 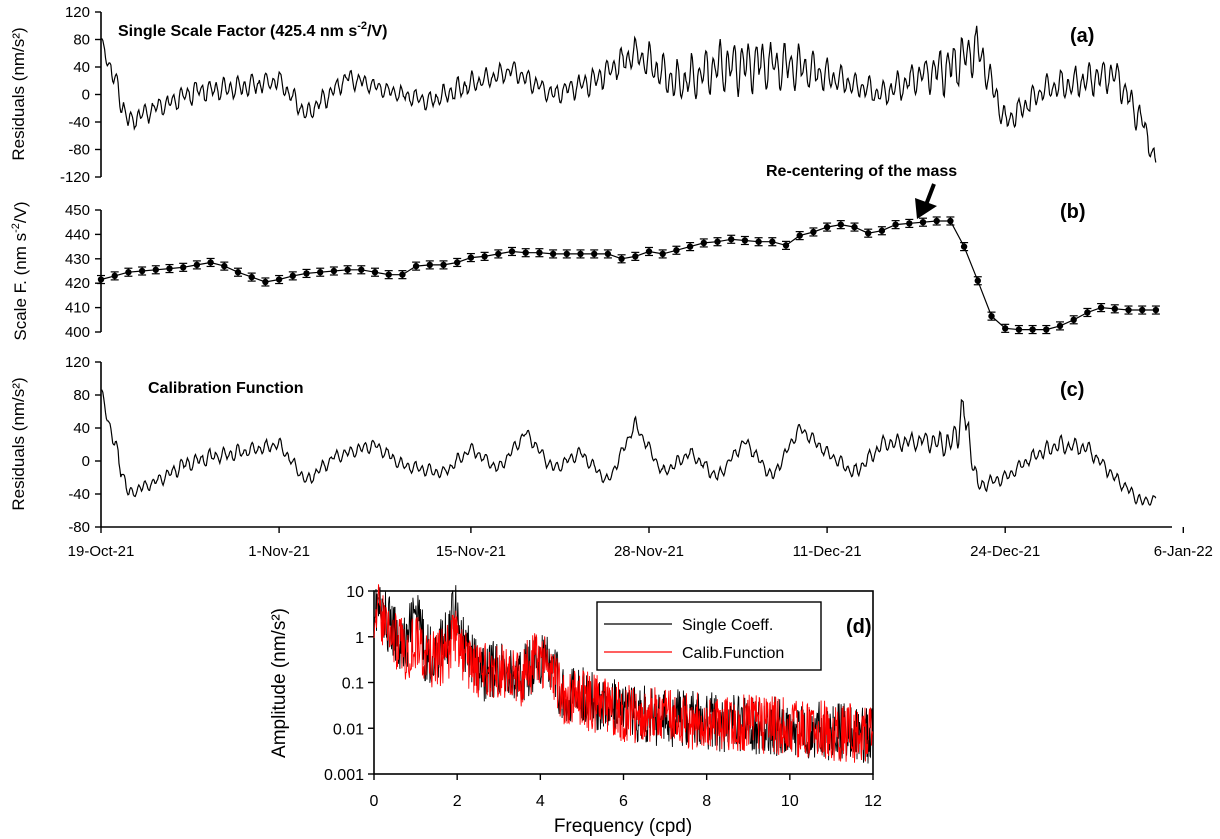 What do you see at coordinates (353, 684) in the screenshot?
I see `y-tick-label: 0.1` at bounding box center [353, 684].